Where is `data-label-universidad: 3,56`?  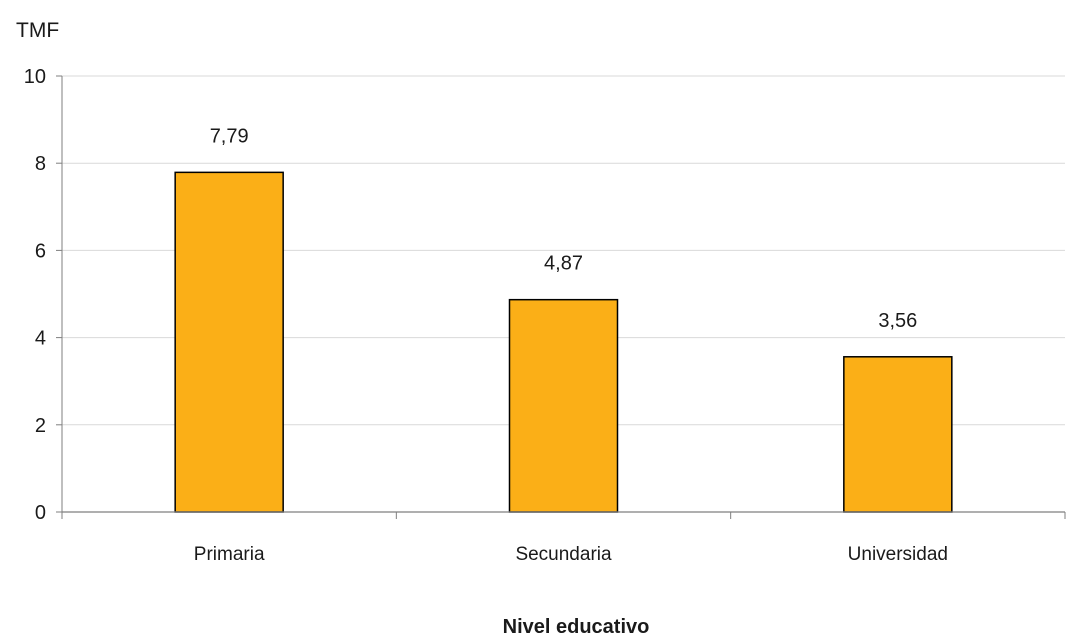
data-label-universidad: 3,56 is located at coordinates (897, 321).